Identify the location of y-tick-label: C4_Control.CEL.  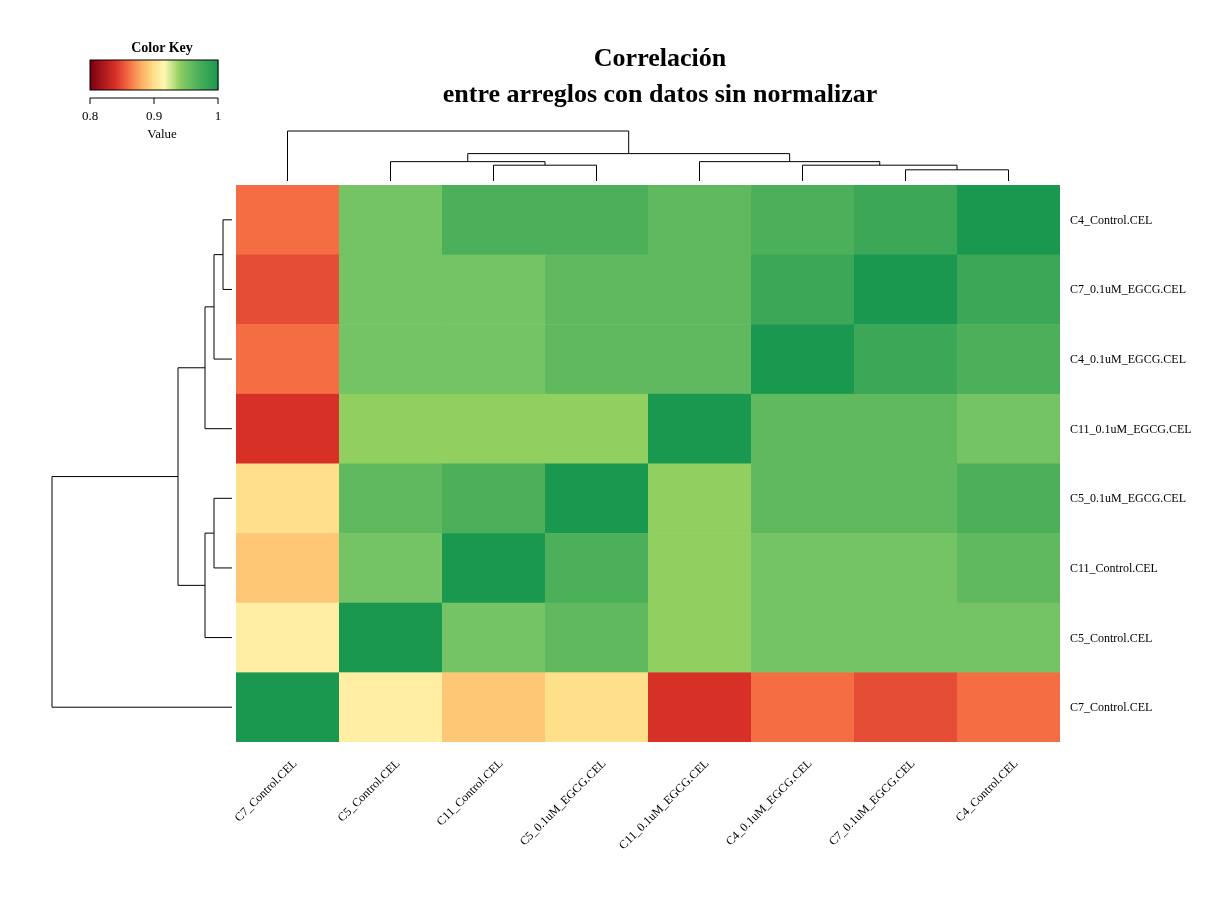
(1111, 219).